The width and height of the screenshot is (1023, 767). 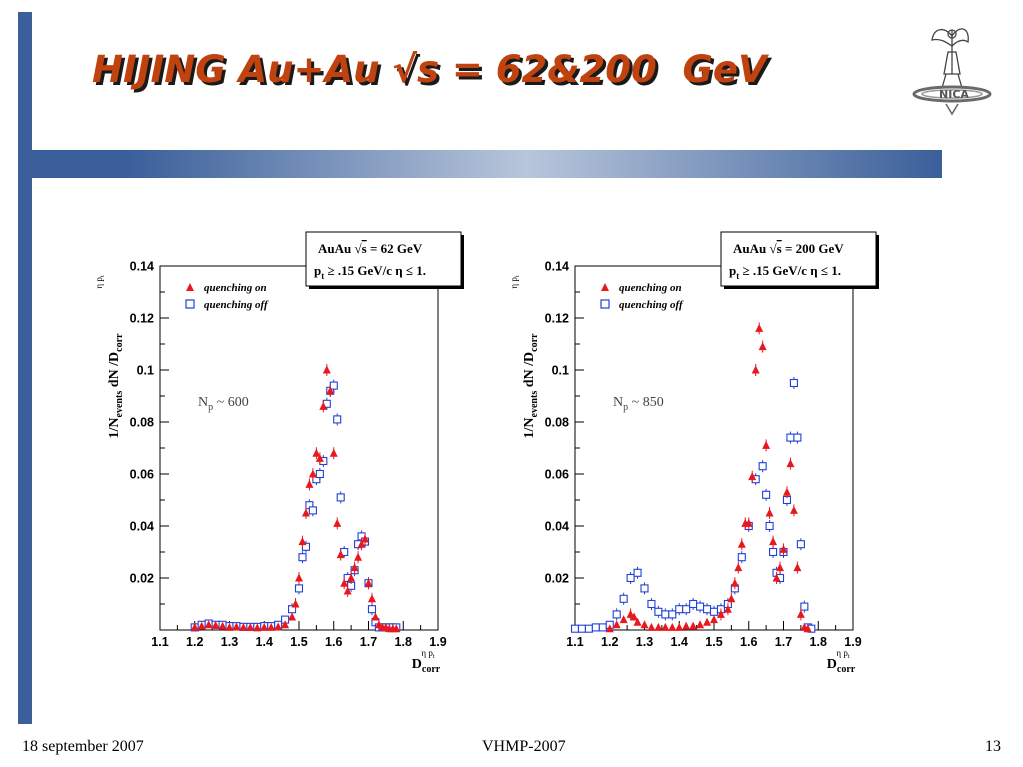 I want to click on y-tick-label: 0.1, so click(x=145, y=371).